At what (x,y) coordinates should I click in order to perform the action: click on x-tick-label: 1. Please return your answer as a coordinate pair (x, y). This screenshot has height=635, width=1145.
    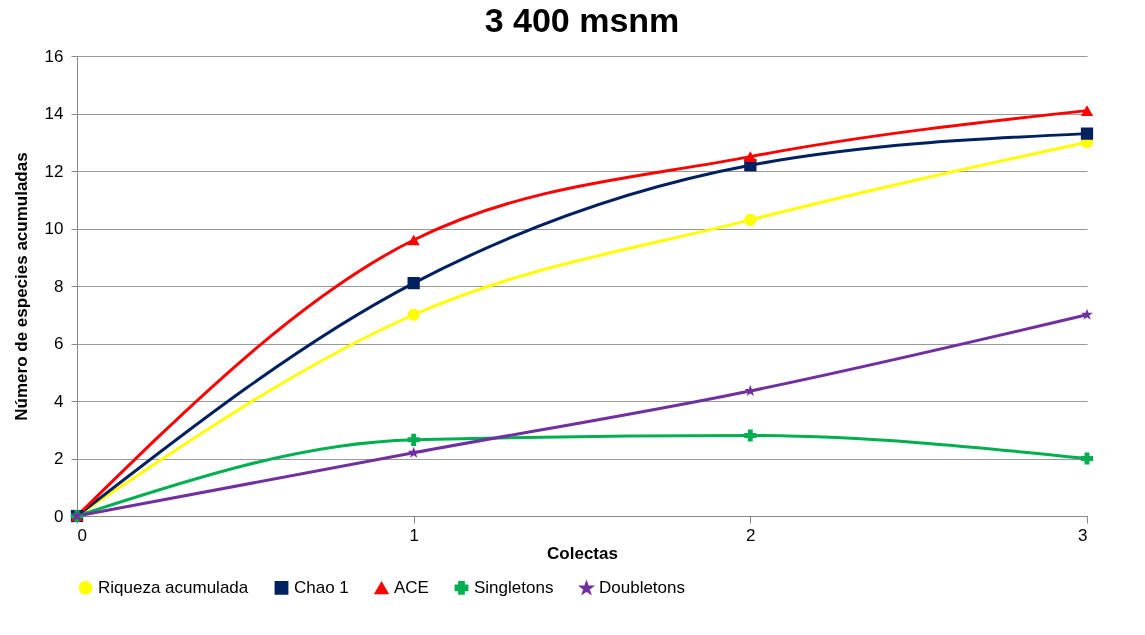
    Looking at the image, I should click on (414, 535).